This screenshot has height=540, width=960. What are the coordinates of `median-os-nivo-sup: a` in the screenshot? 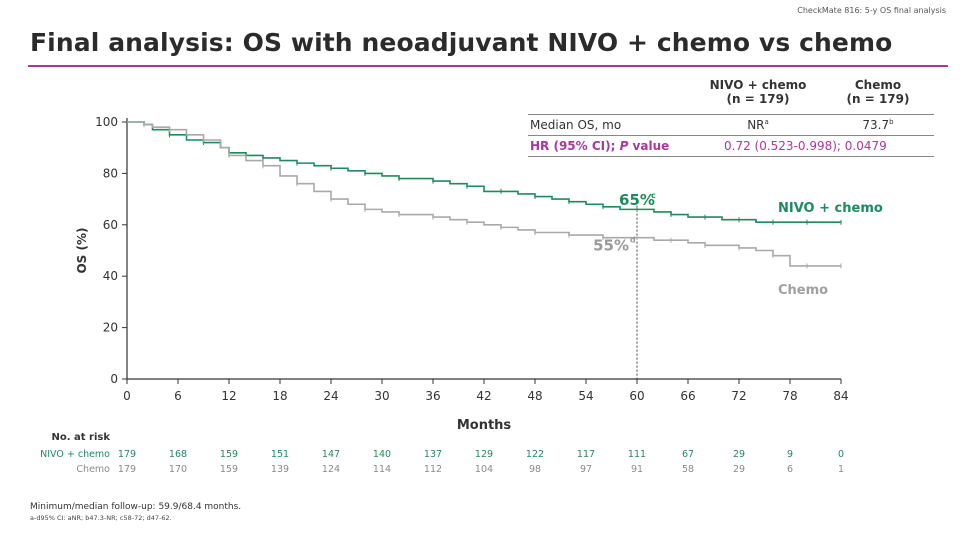 It's located at (766, 122).